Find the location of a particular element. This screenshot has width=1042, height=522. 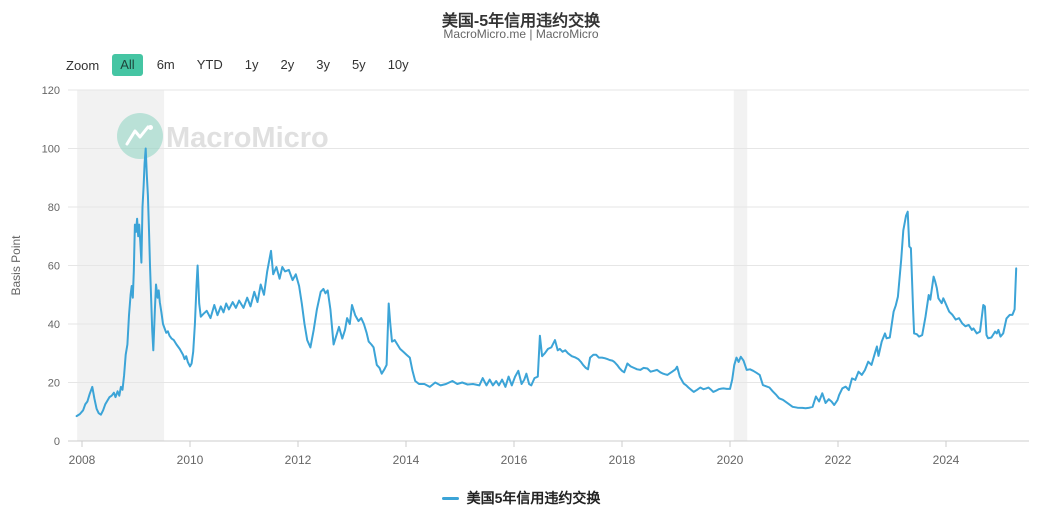

legend-item: 美国5年信用违约交换 is located at coordinates (521, 498).